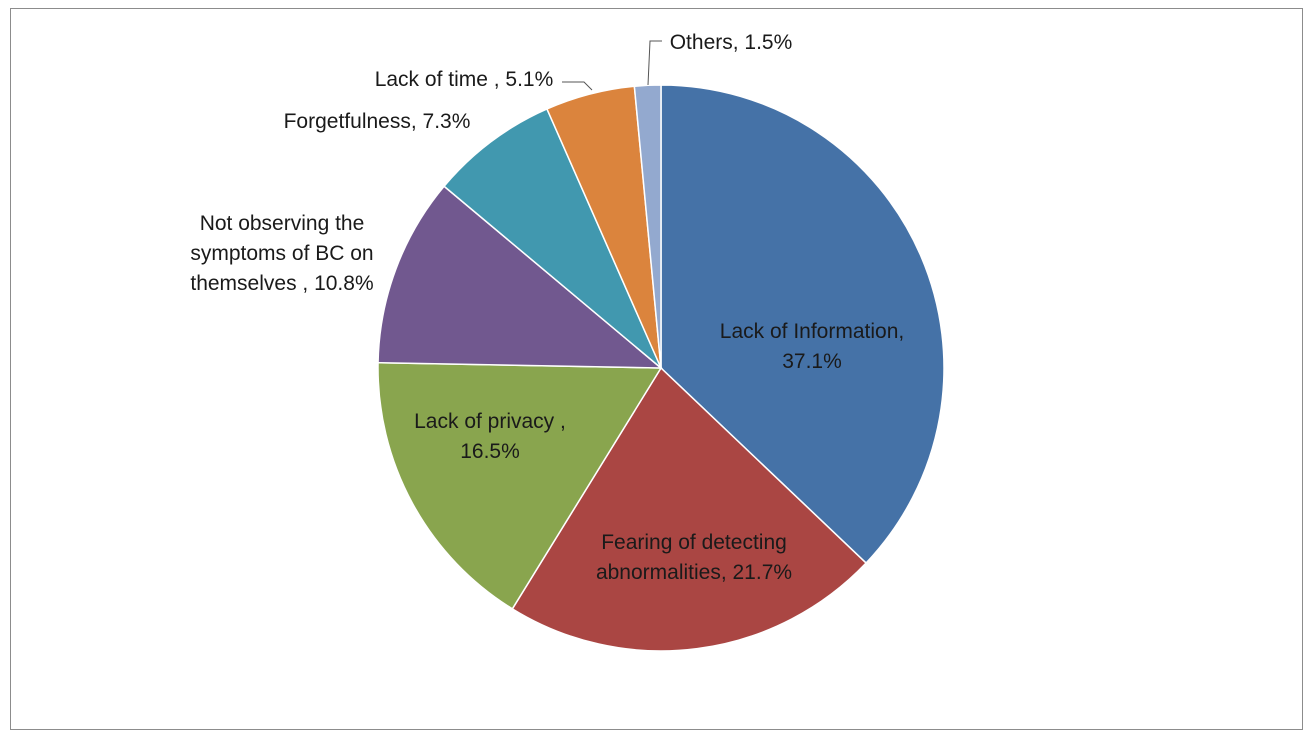 The image size is (1314, 730). I want to click on leader-lines, so click(612, 65).